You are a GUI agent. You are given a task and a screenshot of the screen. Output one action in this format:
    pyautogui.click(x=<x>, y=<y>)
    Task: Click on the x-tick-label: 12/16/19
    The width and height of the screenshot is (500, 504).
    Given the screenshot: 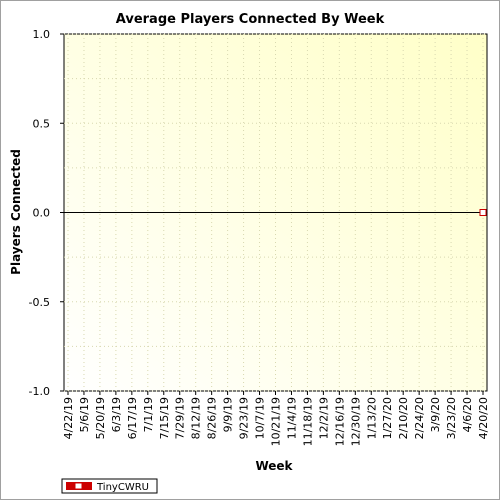 What is the action you would take?
    pyautogui.click(x=339, y=421)
    